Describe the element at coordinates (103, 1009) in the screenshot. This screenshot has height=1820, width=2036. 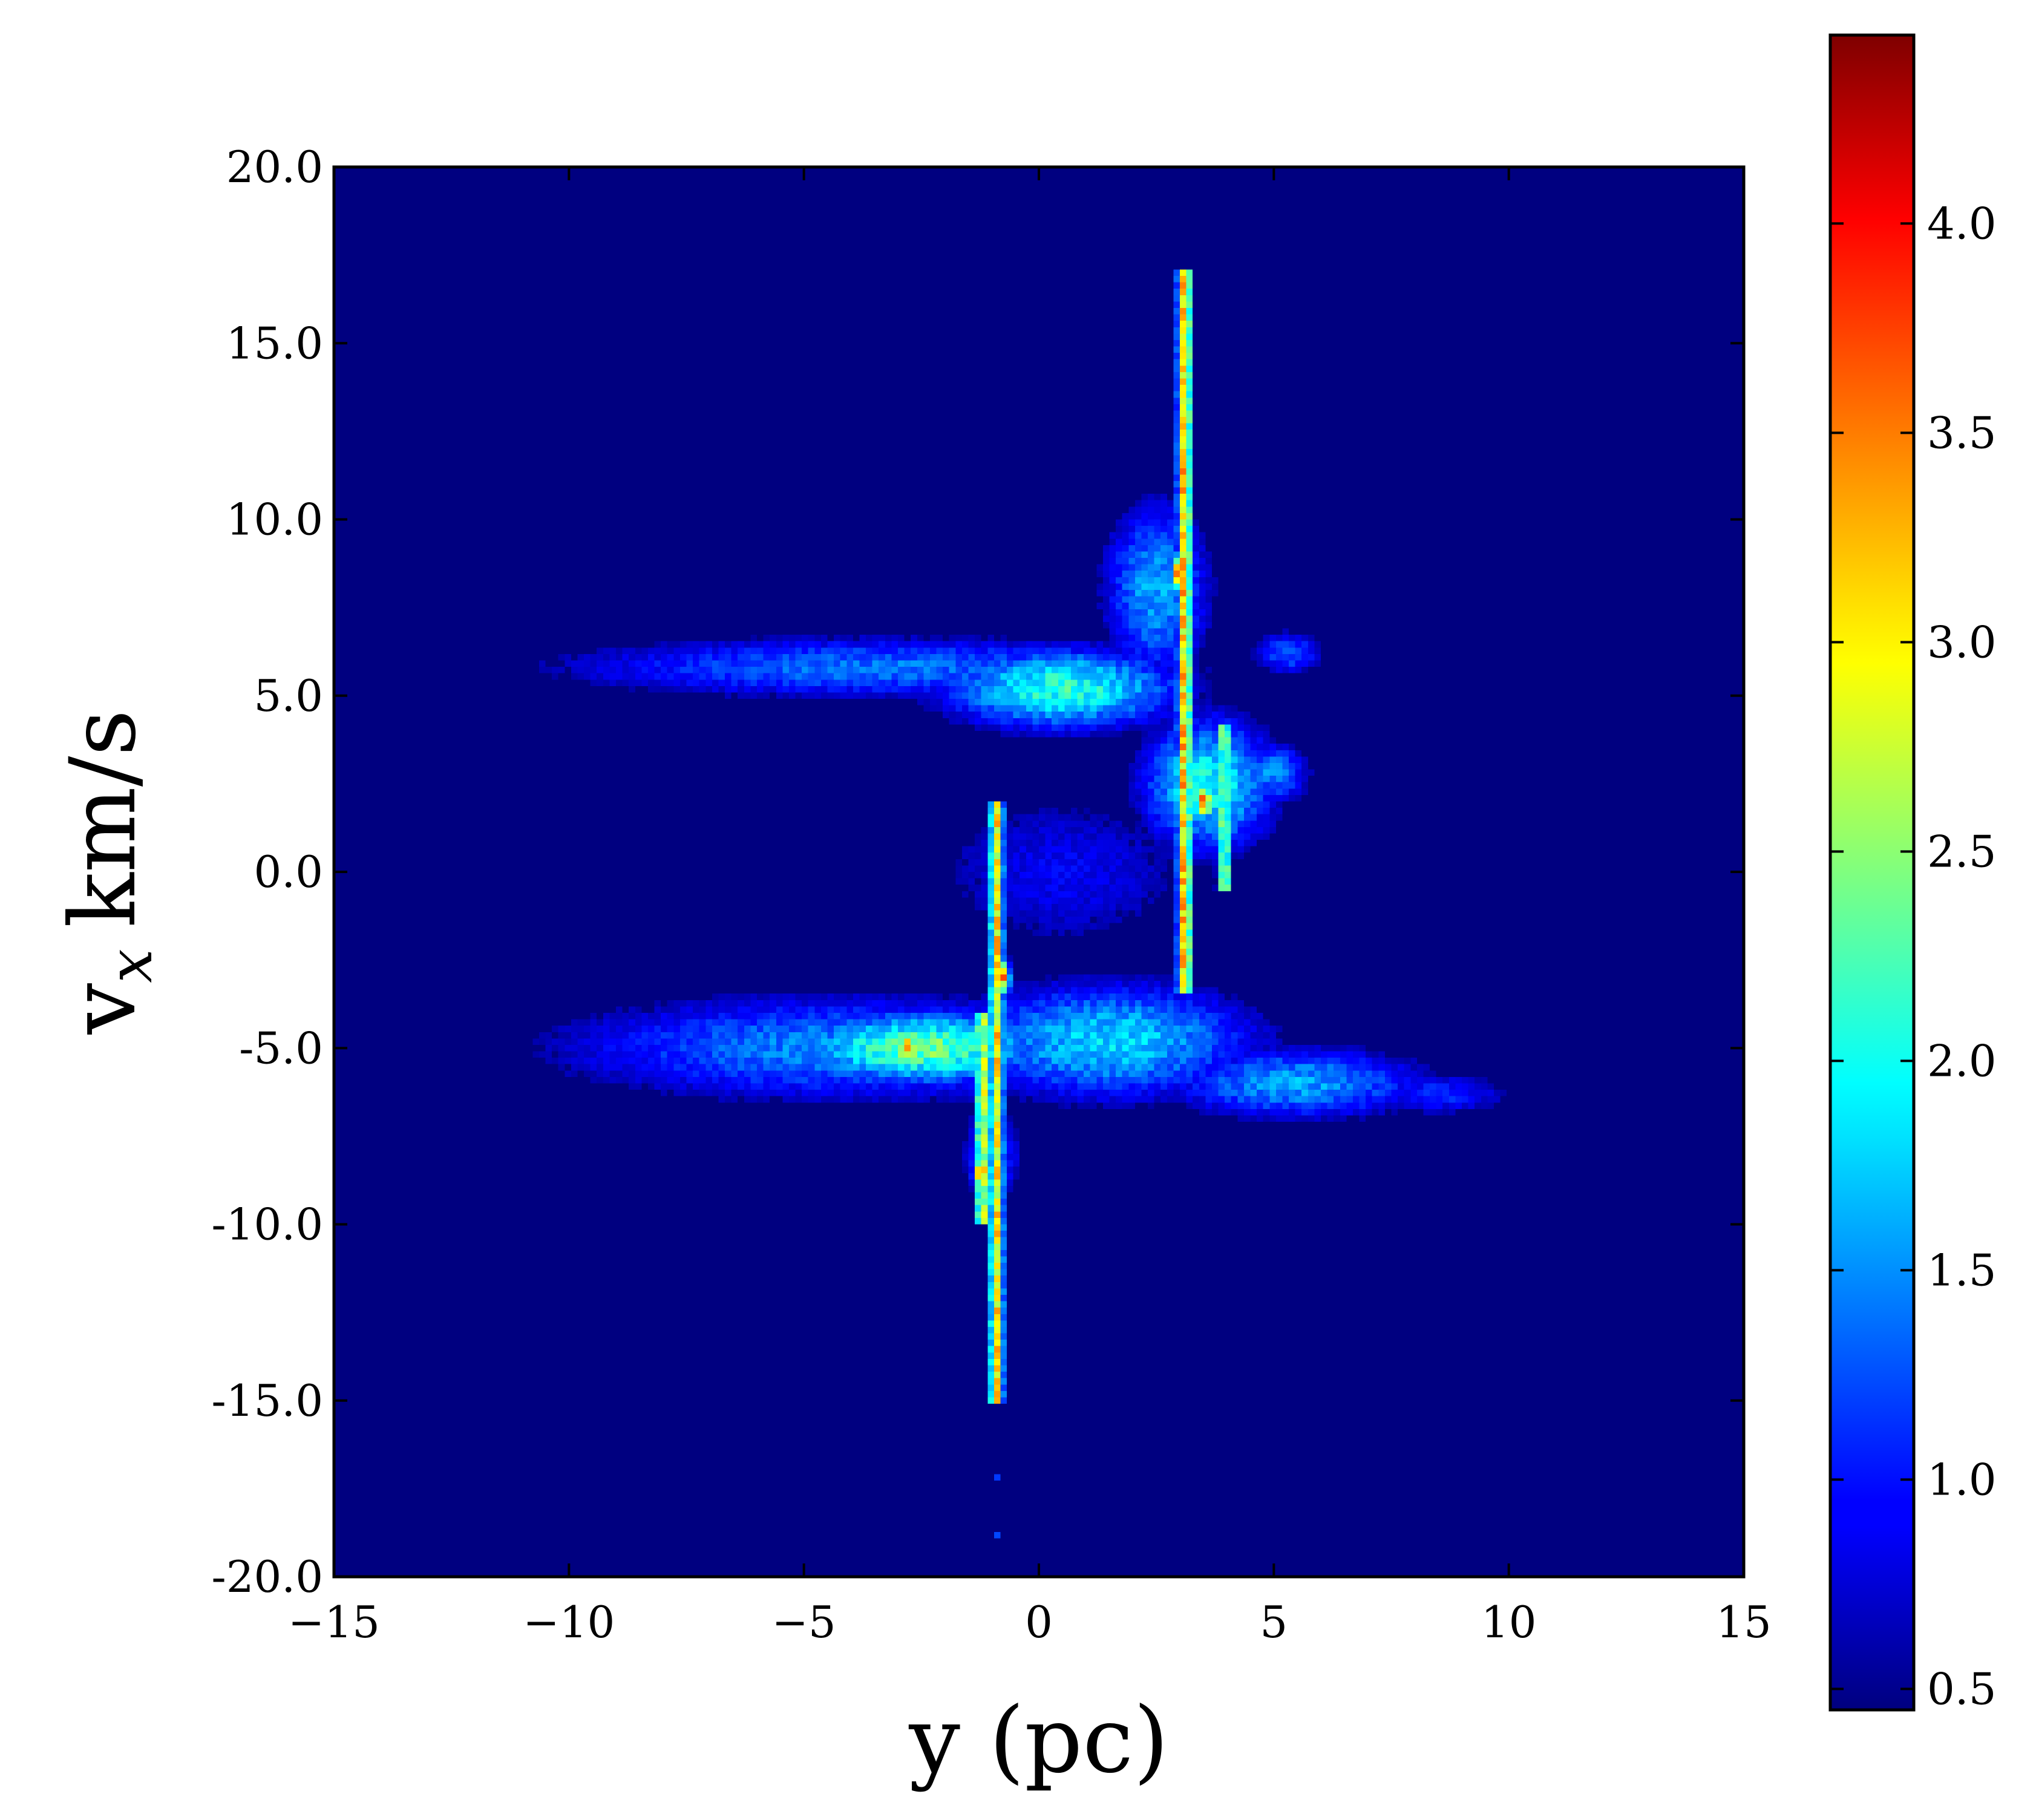
I see `y-axis-title-main: v` at that location.